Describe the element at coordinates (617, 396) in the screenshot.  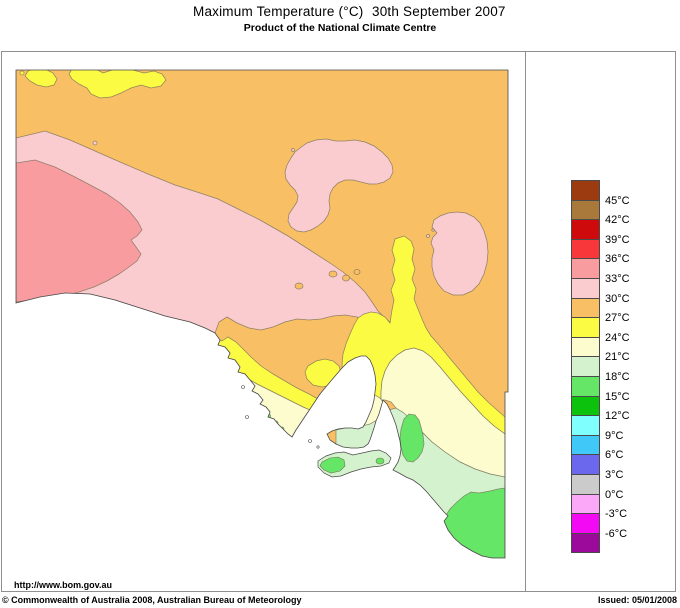
I see `legend-label: 15°C` at that location.